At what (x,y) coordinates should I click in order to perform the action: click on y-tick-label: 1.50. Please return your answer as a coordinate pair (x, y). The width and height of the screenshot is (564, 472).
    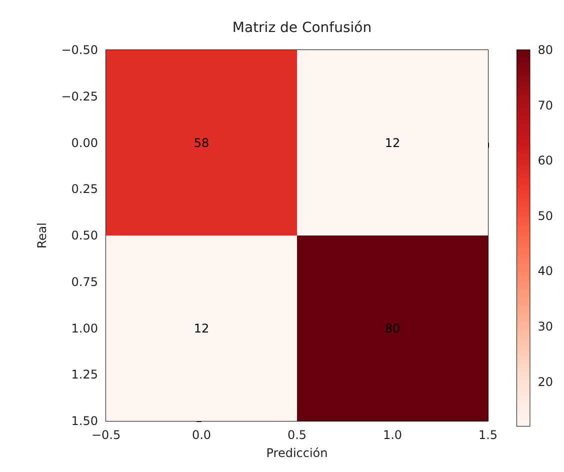
    Looking at the image, I should click on (84, 421).